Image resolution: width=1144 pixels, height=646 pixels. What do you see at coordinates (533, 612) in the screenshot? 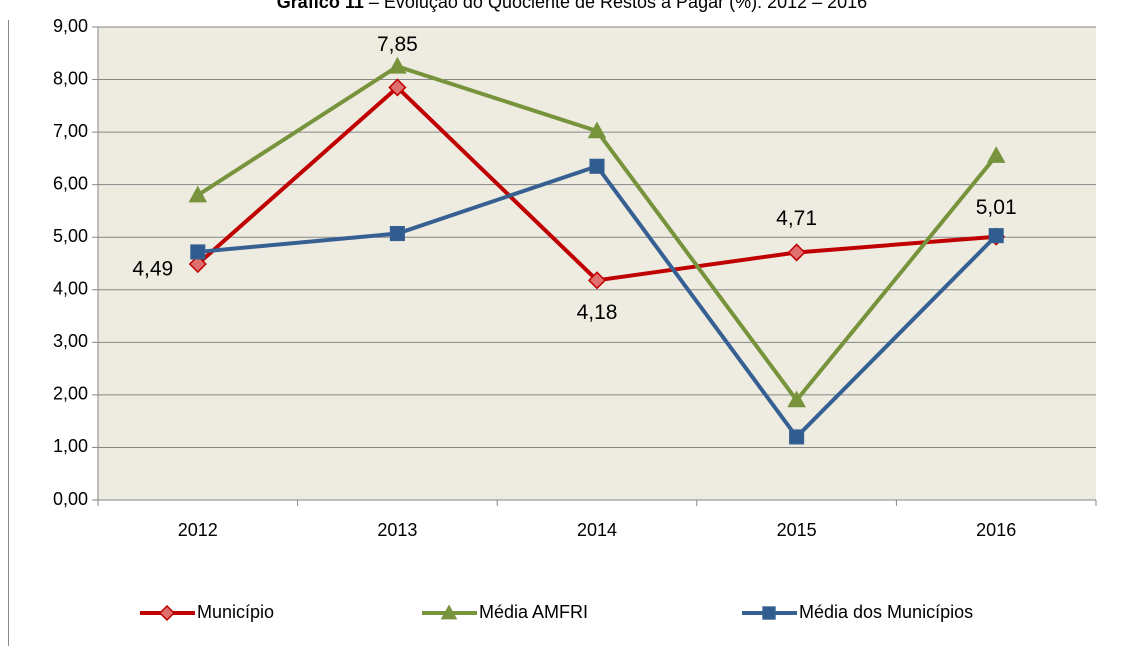
I see `legend-label: Média AMFRI` at bounding box center [533, 612].